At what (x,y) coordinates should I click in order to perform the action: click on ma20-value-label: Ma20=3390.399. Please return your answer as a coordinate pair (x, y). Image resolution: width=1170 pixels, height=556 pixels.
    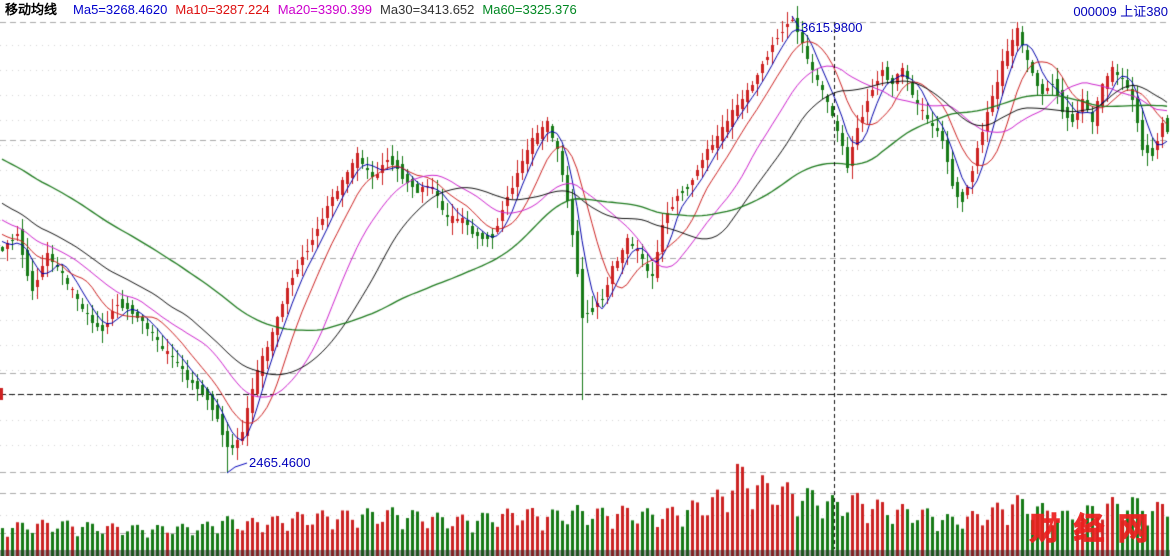
    Looking at the image, I should click on (325, 9).